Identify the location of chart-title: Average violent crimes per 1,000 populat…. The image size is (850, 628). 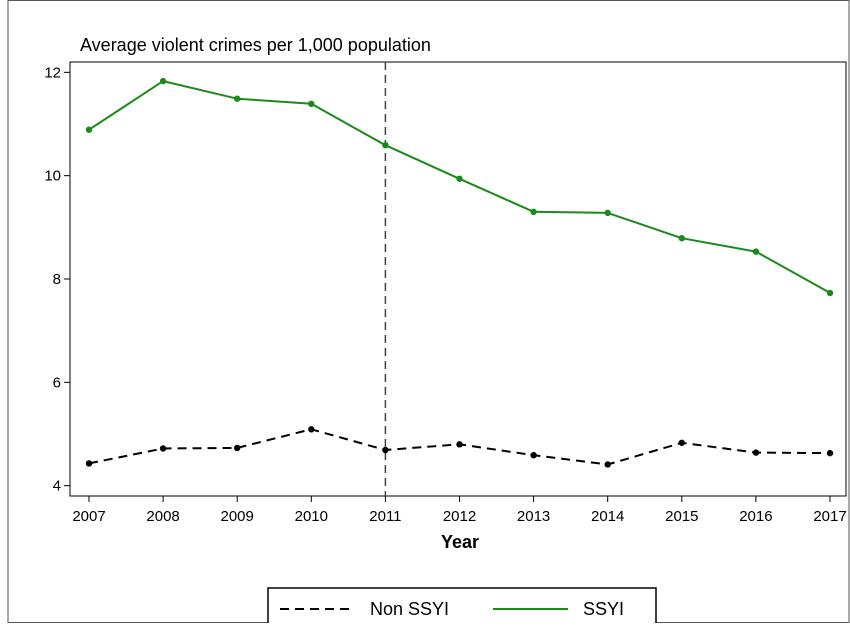
(255, 45).